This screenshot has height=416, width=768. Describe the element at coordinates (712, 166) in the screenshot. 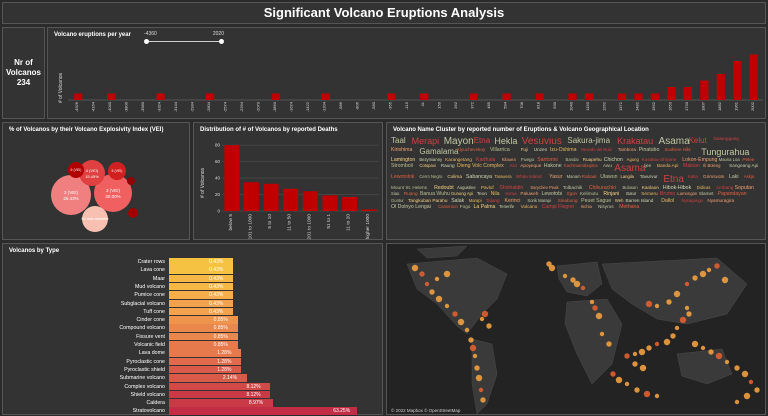

I see `cloud-word: Ili Boleng` at that location.